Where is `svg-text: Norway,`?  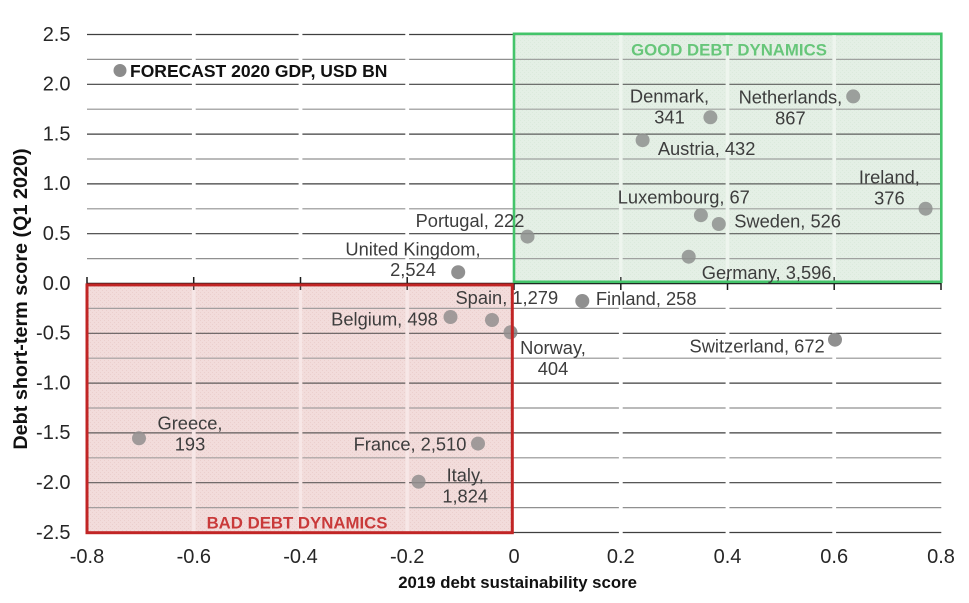
svg-text: Norway, is located at coordinates (553, 347).